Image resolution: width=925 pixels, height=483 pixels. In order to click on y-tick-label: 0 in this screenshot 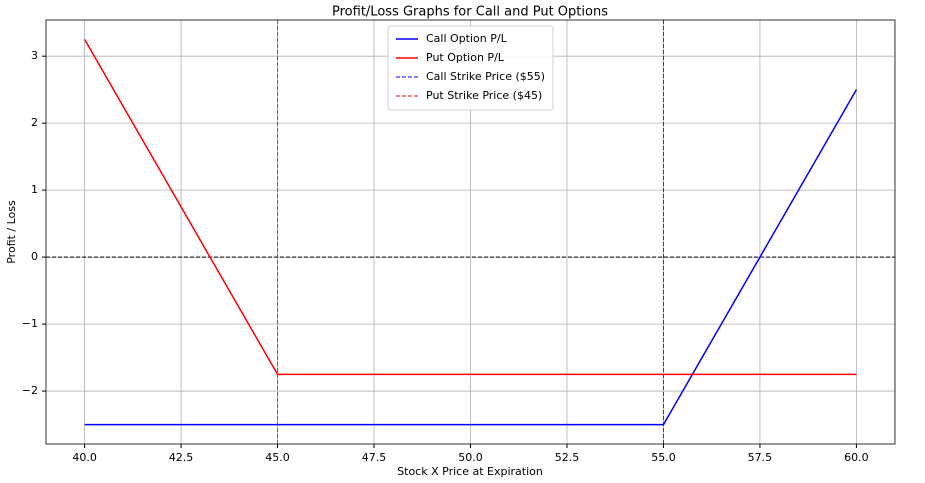, I will do `click(34, 256)`.